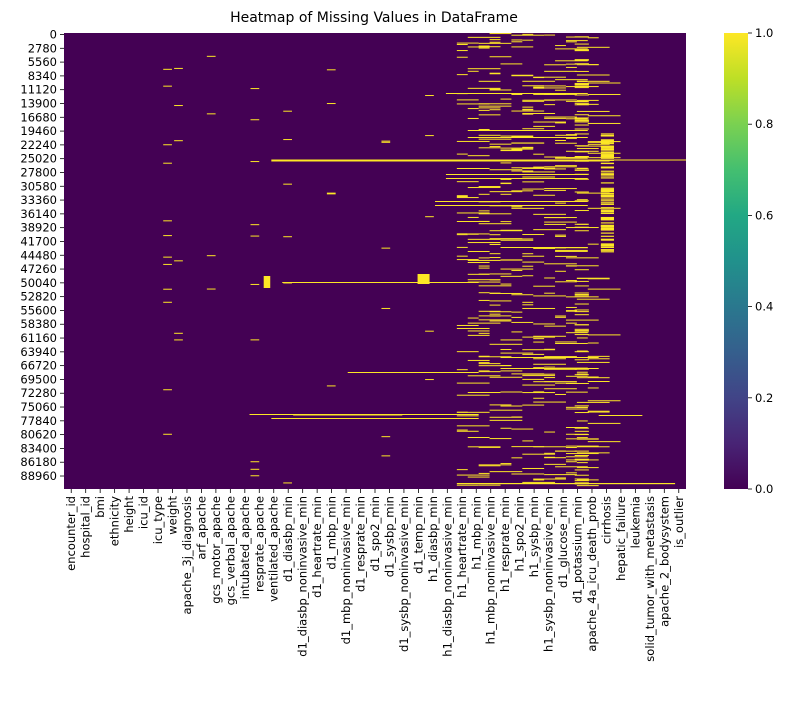 This screenshot has height=712, width=787. Describe the element at coordinates (187, 555) in the screenshot. I see `x-tick-label: apache_3j_diagnosis` at that location.